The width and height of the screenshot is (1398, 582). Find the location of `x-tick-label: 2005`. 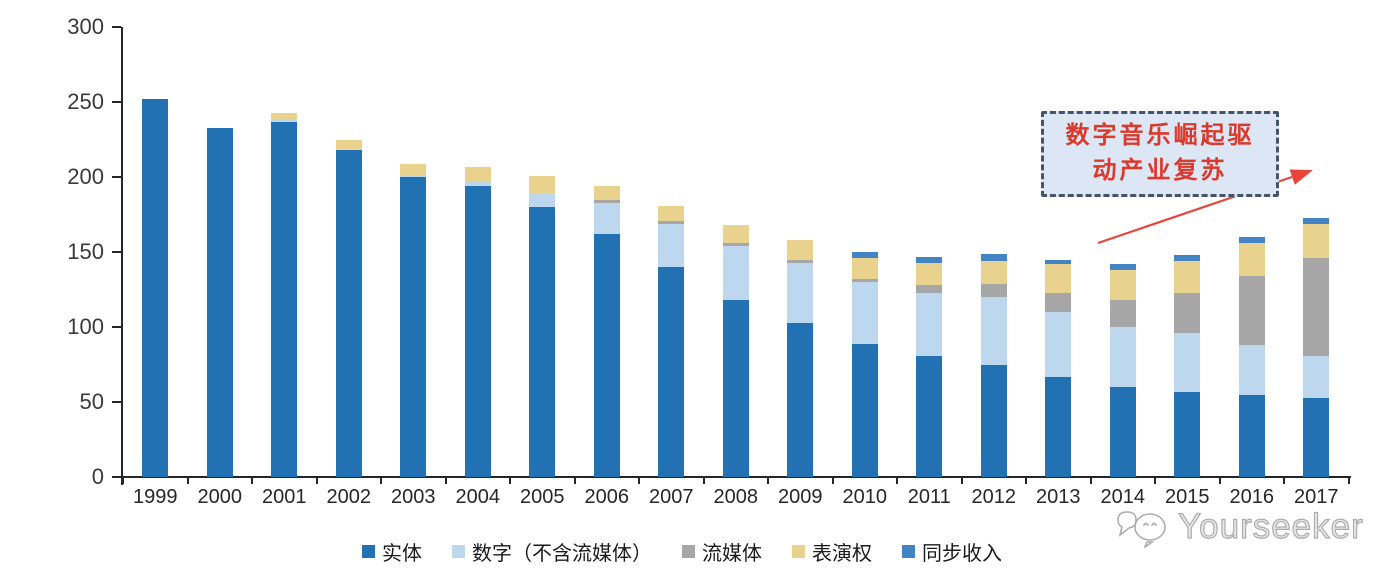

x-tick-label: 2005 is located at coordinates (542, 497).